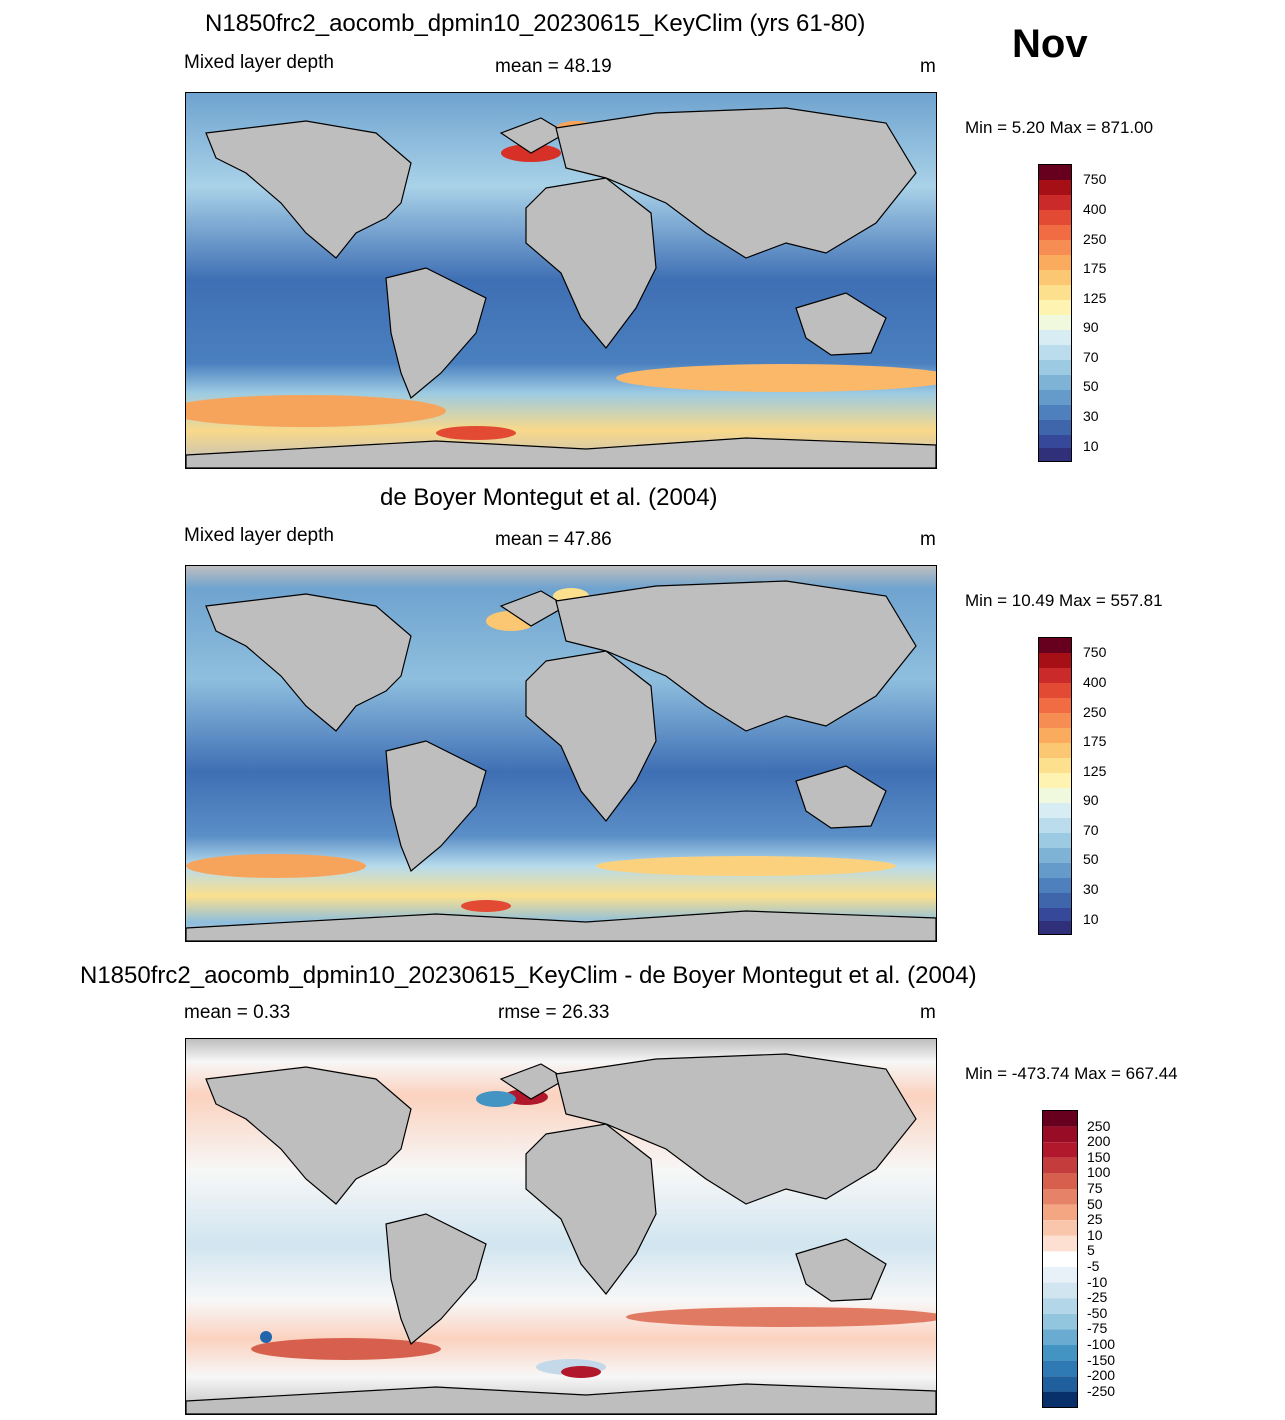 Image resolution: width=1285 pixels, height=1420 pixels. I want to click on panel2-colorbar-svg, so click(1055, 786).